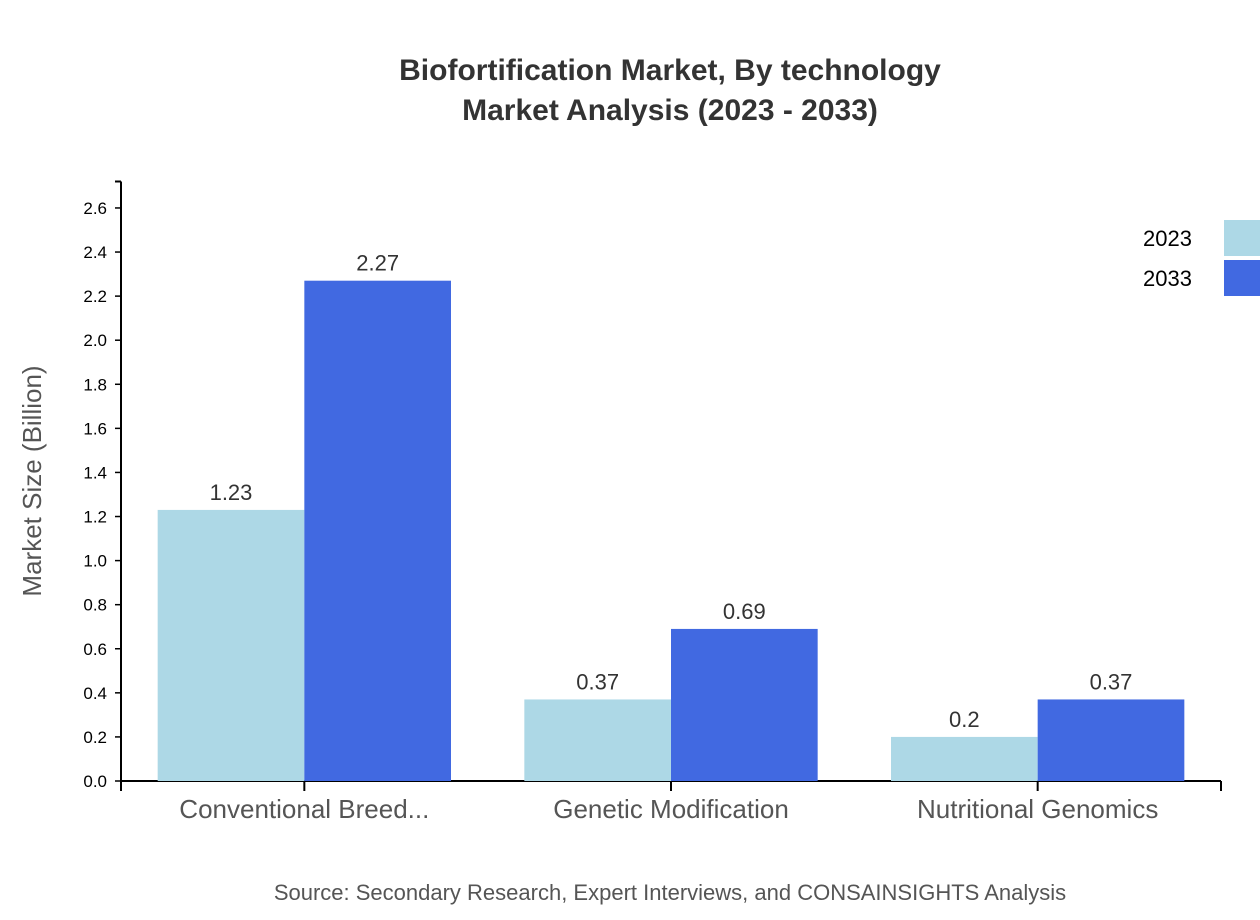 This screenshot has height=920, width=1260. I want to click on y-tick-label: 1.6, so click(95, 428).